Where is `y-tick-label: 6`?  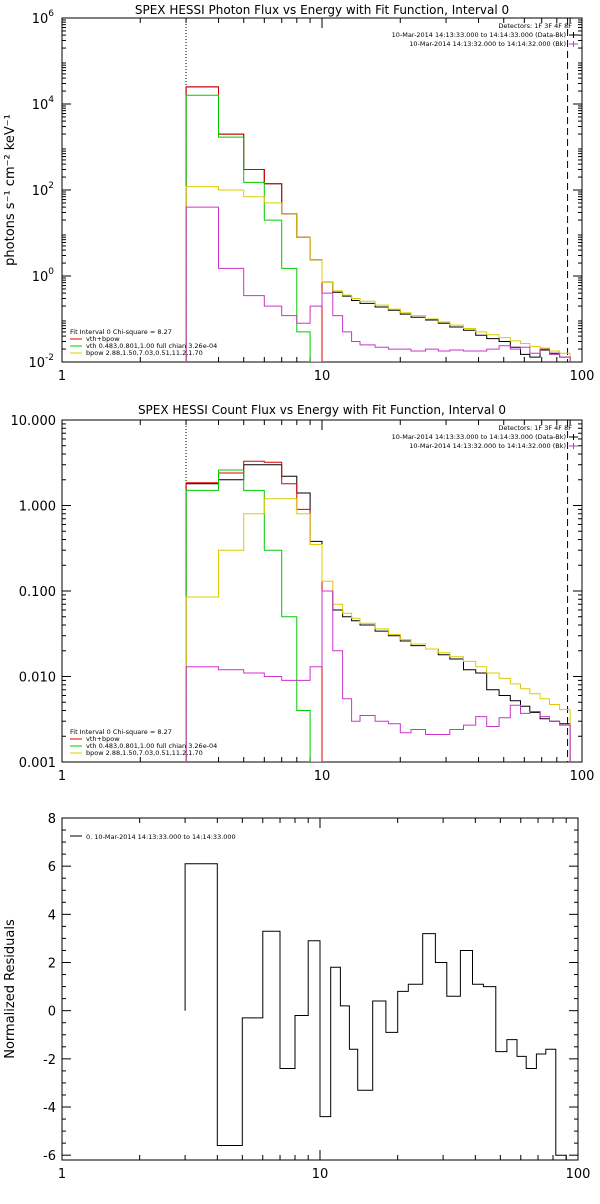 y-tick-label: 6 is located at coordinates (52, 867).